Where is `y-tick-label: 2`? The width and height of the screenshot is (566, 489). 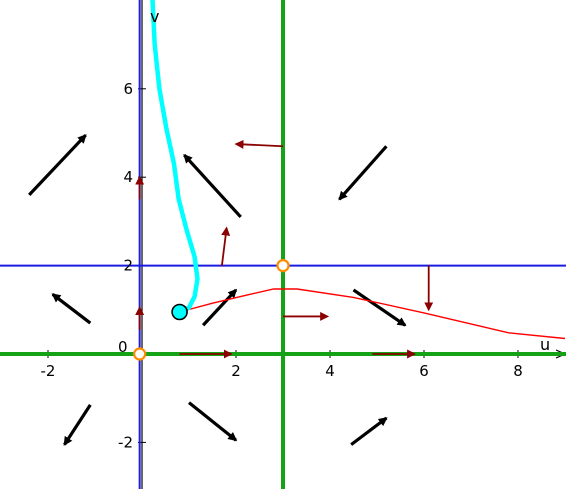
y-tick-label: 2 is located at coordinates (128, 266).